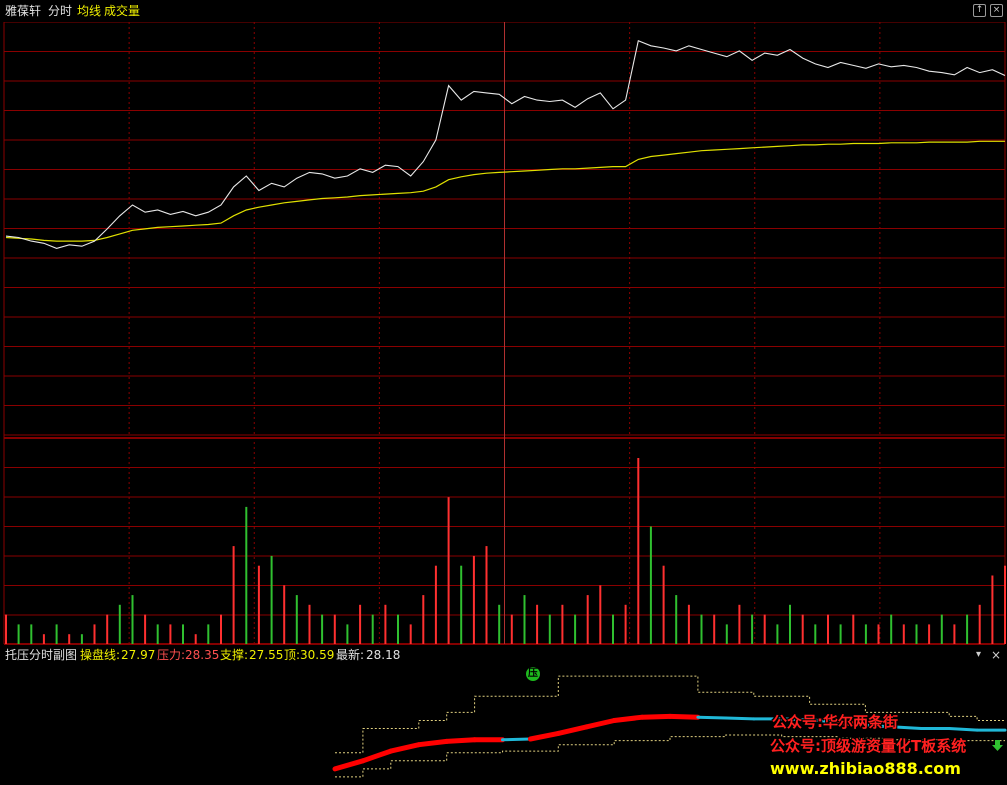 Image resolution: width=1007 pixels, height=785 pixels. What do you see at coordinates (979, 654) in the screenshot?
I see `chevron-down-icon: ▾` at bounding box center [979, 654].